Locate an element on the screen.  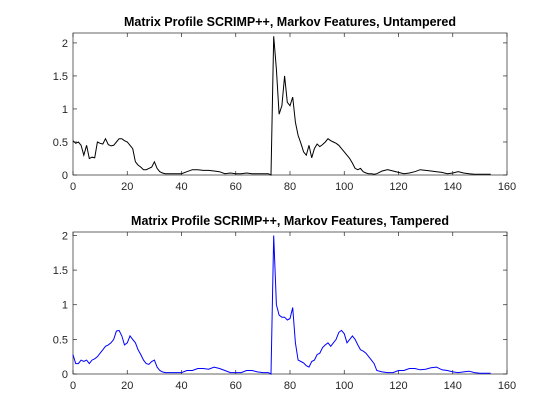
x-tick-label-untampered: 120 is located at coordinates (398, 187).